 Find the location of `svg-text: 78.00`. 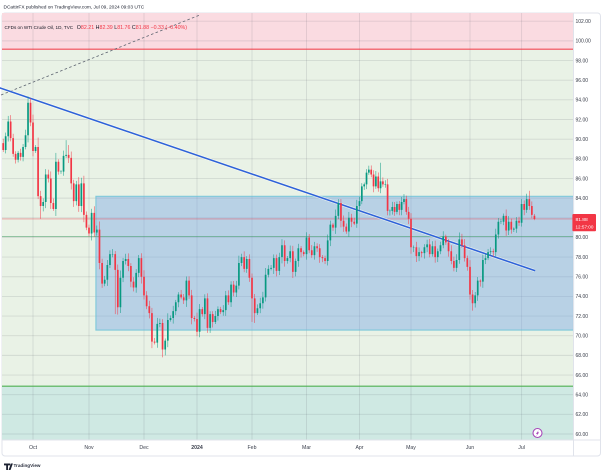

svg-text: 78.00 is located at coordinates (582, 258).